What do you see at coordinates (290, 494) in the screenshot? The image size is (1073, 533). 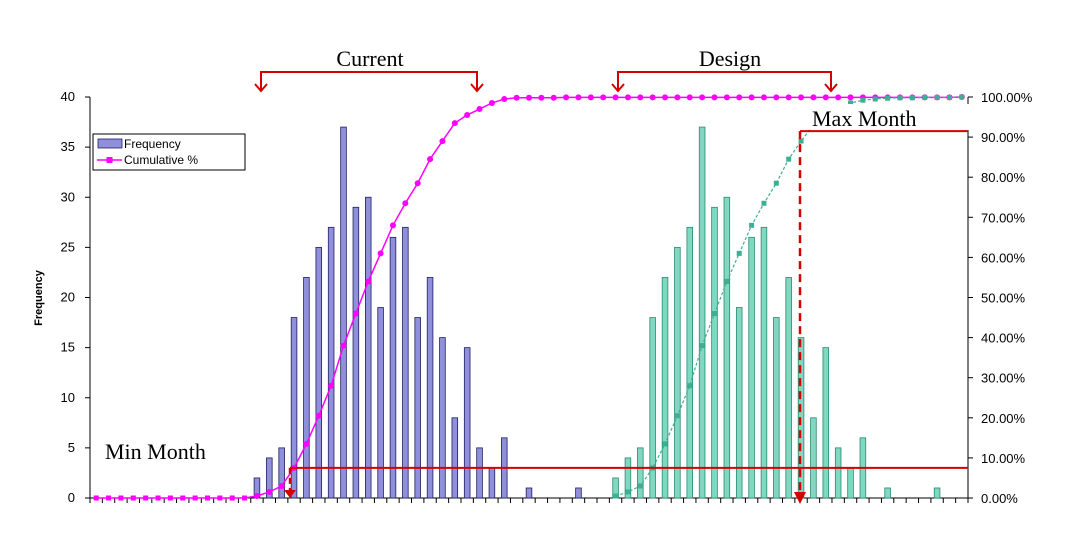 I see `min-month-arrowhead` at bounding box center [290, 494].